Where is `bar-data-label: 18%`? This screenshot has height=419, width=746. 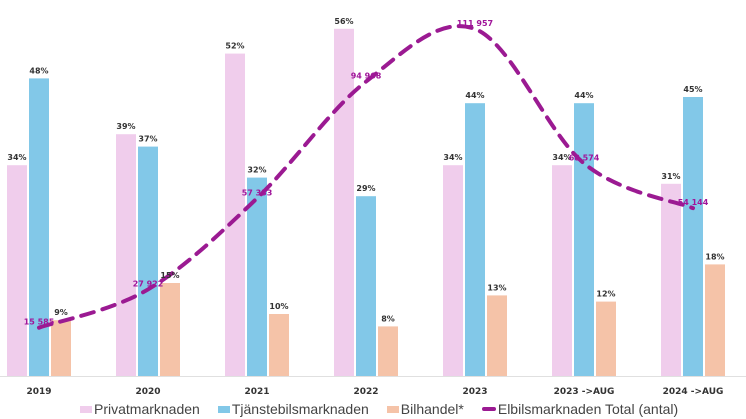 bar-data-label: 18% is located at coordinates (714, 256).